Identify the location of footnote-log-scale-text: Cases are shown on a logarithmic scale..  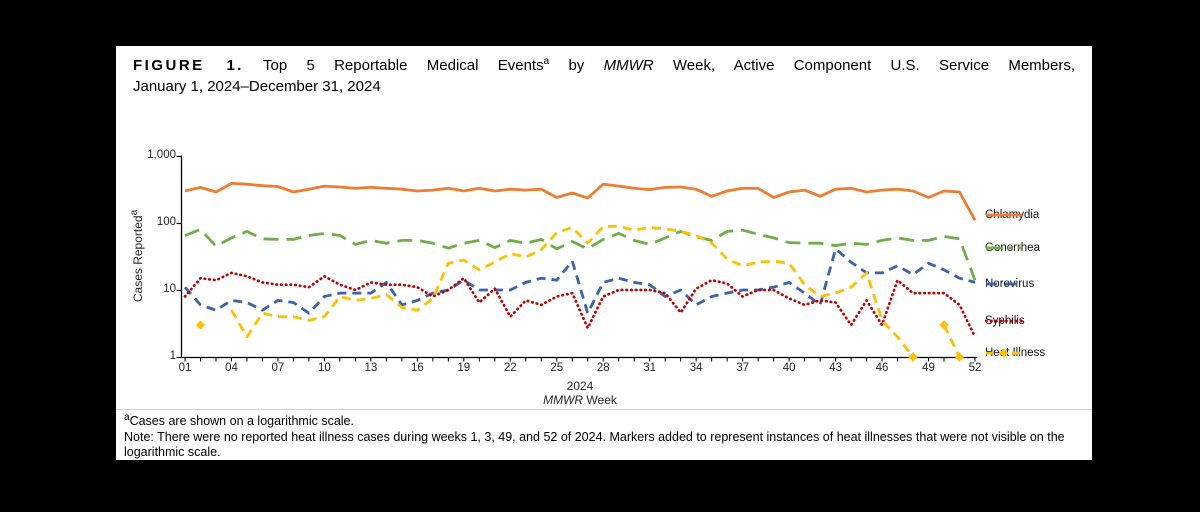
(241, 421).